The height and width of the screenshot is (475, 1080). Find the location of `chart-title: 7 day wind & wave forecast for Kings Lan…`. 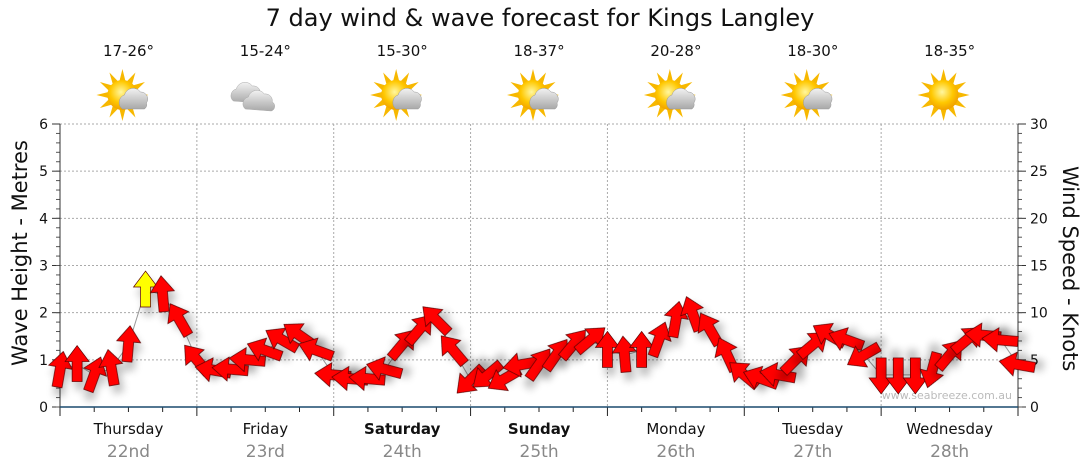

chart-title: 7 day wind & wave forecast for Kings Lan… is located at coordinates (540, 18).